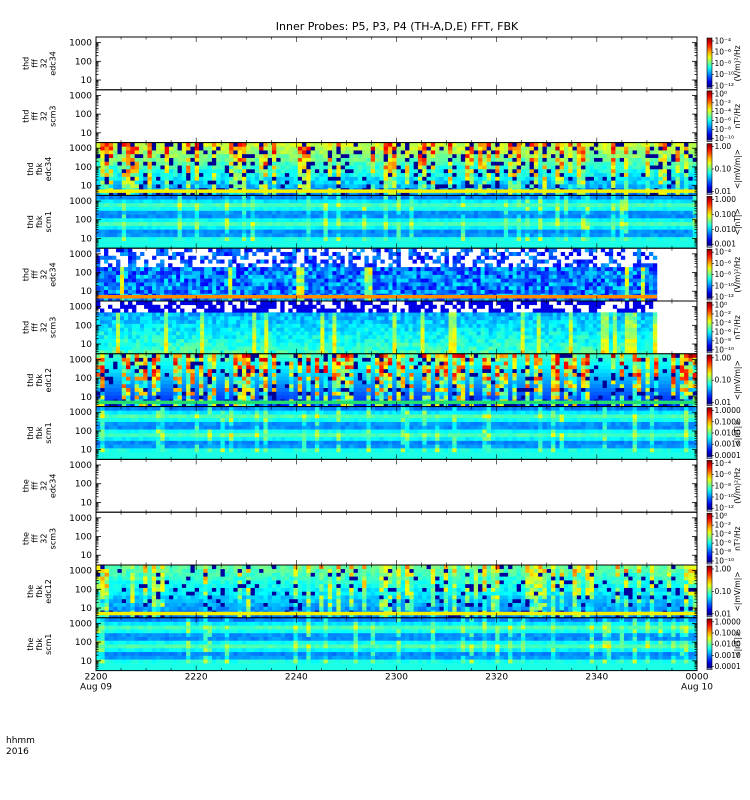 Image resolution: width=750 pixels, height=800 pixels. I want to click on panel-label: scm1, so click(48, 643).